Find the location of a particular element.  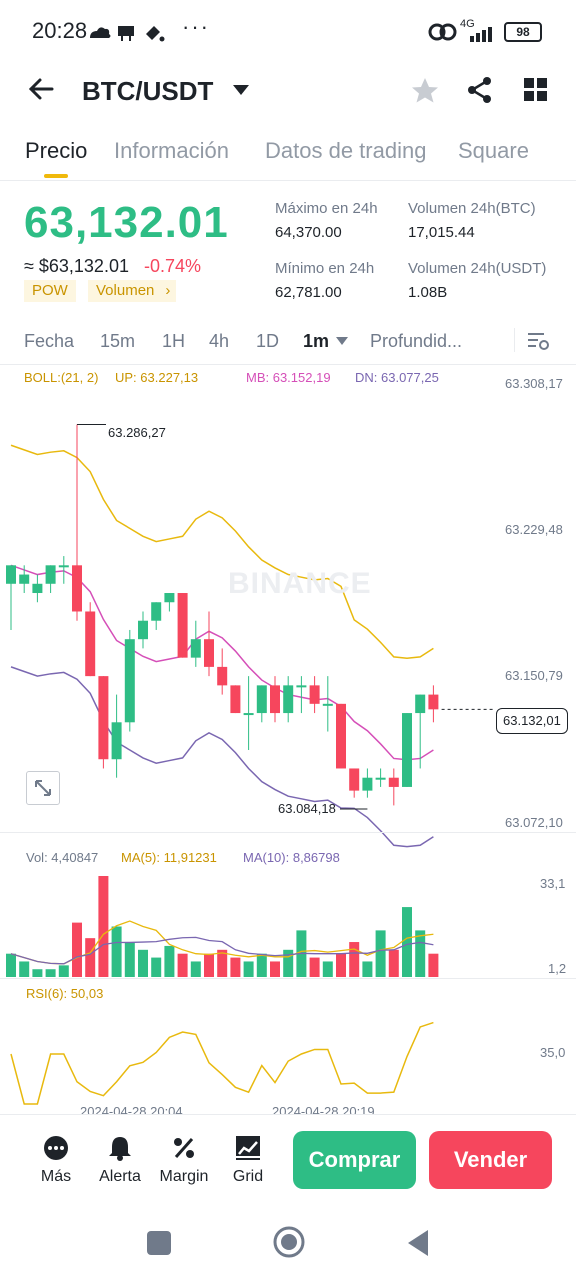

back-nav-button is located at coordinates (418, 1243).